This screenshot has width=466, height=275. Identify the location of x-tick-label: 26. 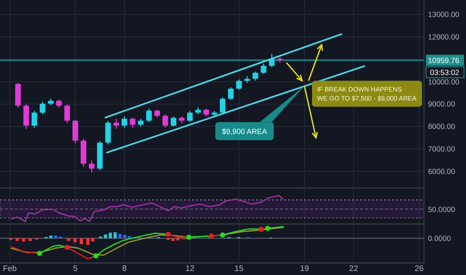
(419, 268).